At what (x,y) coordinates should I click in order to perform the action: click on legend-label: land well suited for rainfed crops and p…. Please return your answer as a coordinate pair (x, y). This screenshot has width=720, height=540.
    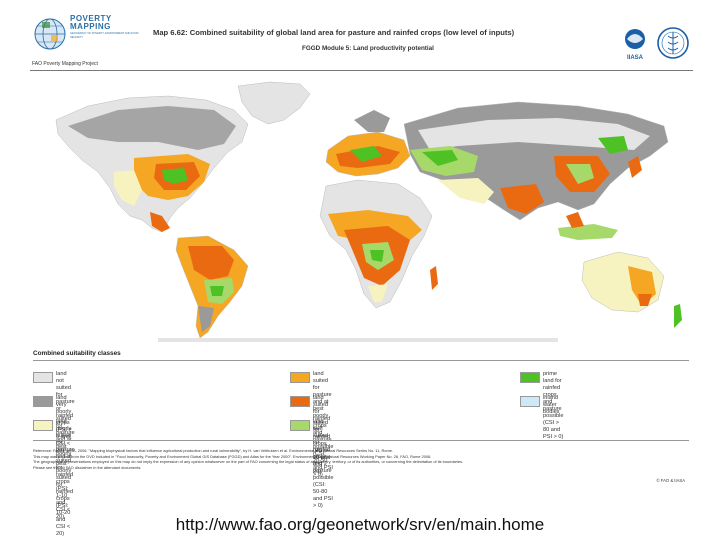
    Looking at the image, I should click on (323, 464).